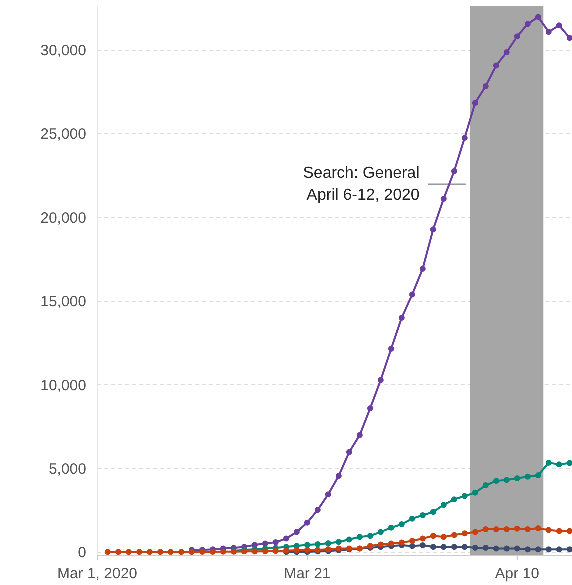 The image size is (572, 585). Describe the element at coordinates (63, 51) in the screenshot. I see `y-tick-label: 30,000` at that location.